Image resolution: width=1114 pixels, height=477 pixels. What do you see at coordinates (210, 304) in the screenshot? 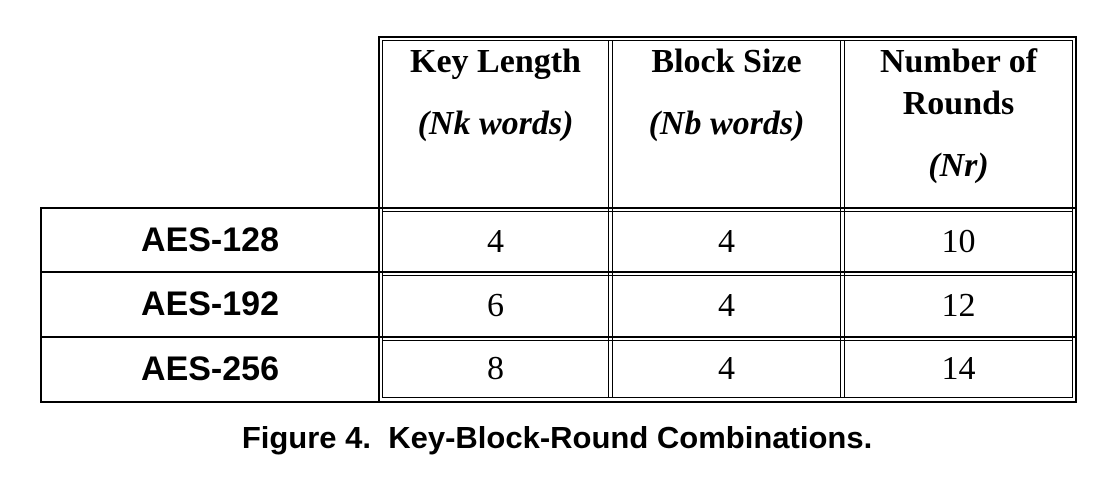
I see `row-label-aes-192: AES-192` at bounding box center [210, 304].